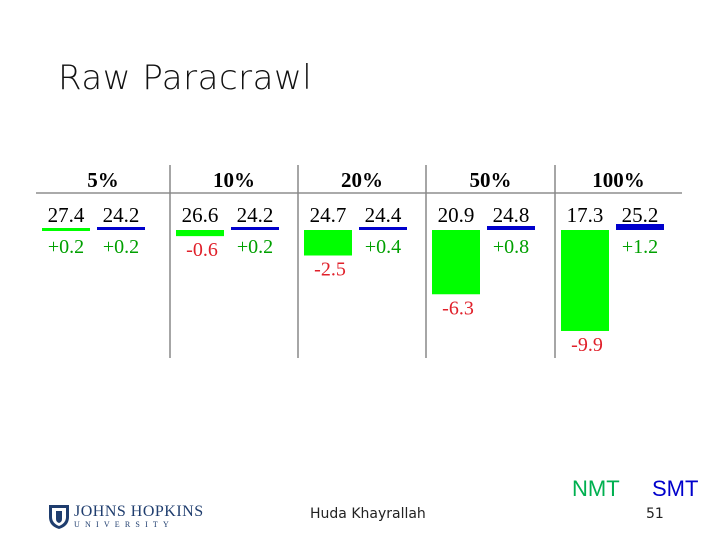  I want to click on smt-value: 25.2, so click(640, 215).